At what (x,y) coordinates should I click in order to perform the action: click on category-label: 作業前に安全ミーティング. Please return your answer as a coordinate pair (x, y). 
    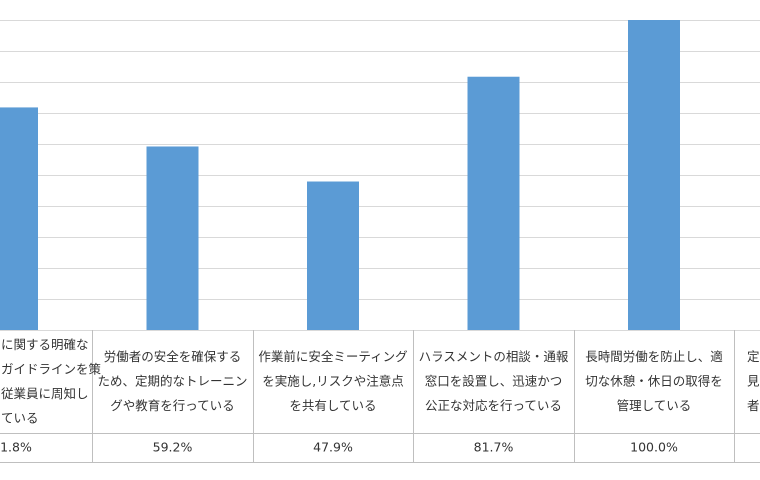
    Looking at the image, I should click on (332, 356).